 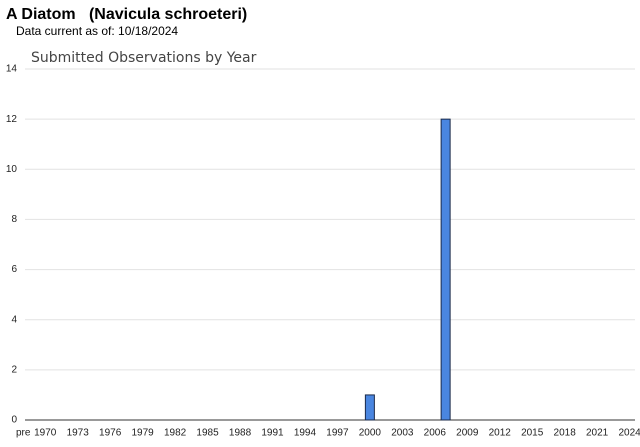 What do you see at coordinates (500, 433) in the screenshot?
I see `x-tick-label: 2012` at bounding box center [500, 433].